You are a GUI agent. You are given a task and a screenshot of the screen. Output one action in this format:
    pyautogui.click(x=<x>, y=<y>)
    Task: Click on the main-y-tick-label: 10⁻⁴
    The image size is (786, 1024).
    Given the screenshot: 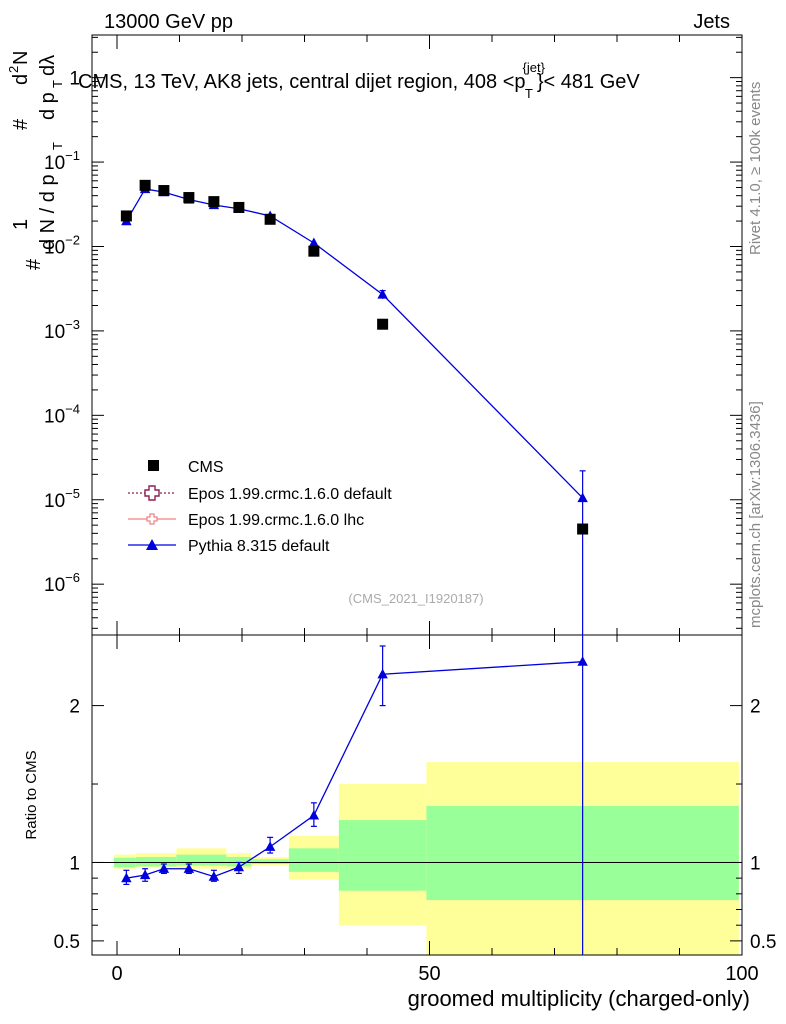 What is the action you would take?
    pyautogui.click(x=62, y=414)
    